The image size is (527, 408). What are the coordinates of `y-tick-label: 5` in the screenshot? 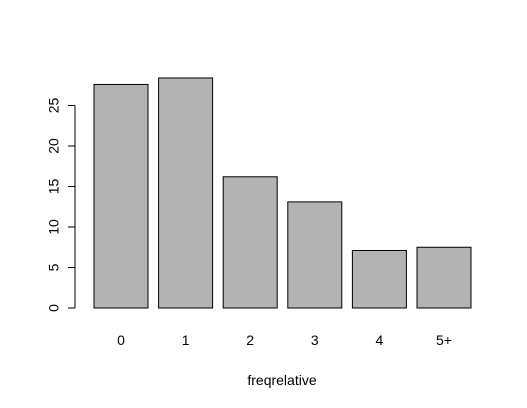 It's located at (54, 267).